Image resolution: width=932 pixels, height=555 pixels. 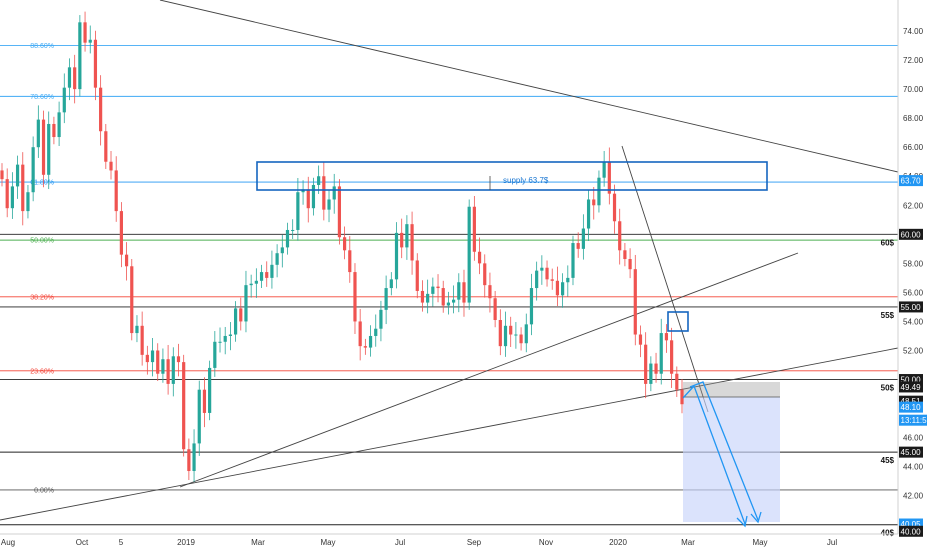 I want to click on fib-label: 0.00%, so click(x=44, y=490).